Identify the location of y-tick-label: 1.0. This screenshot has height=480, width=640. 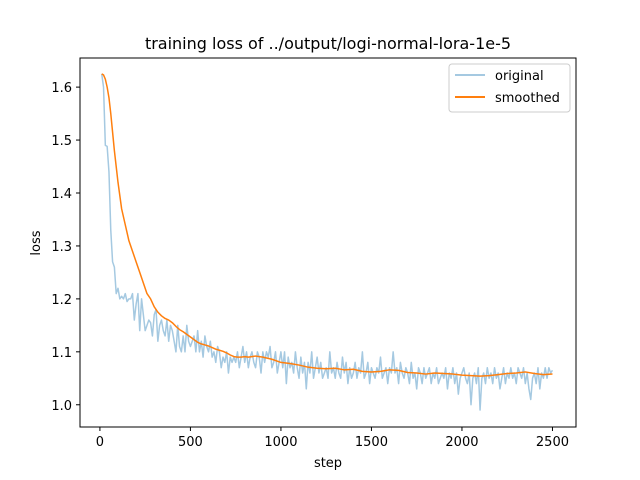
(61, 406).